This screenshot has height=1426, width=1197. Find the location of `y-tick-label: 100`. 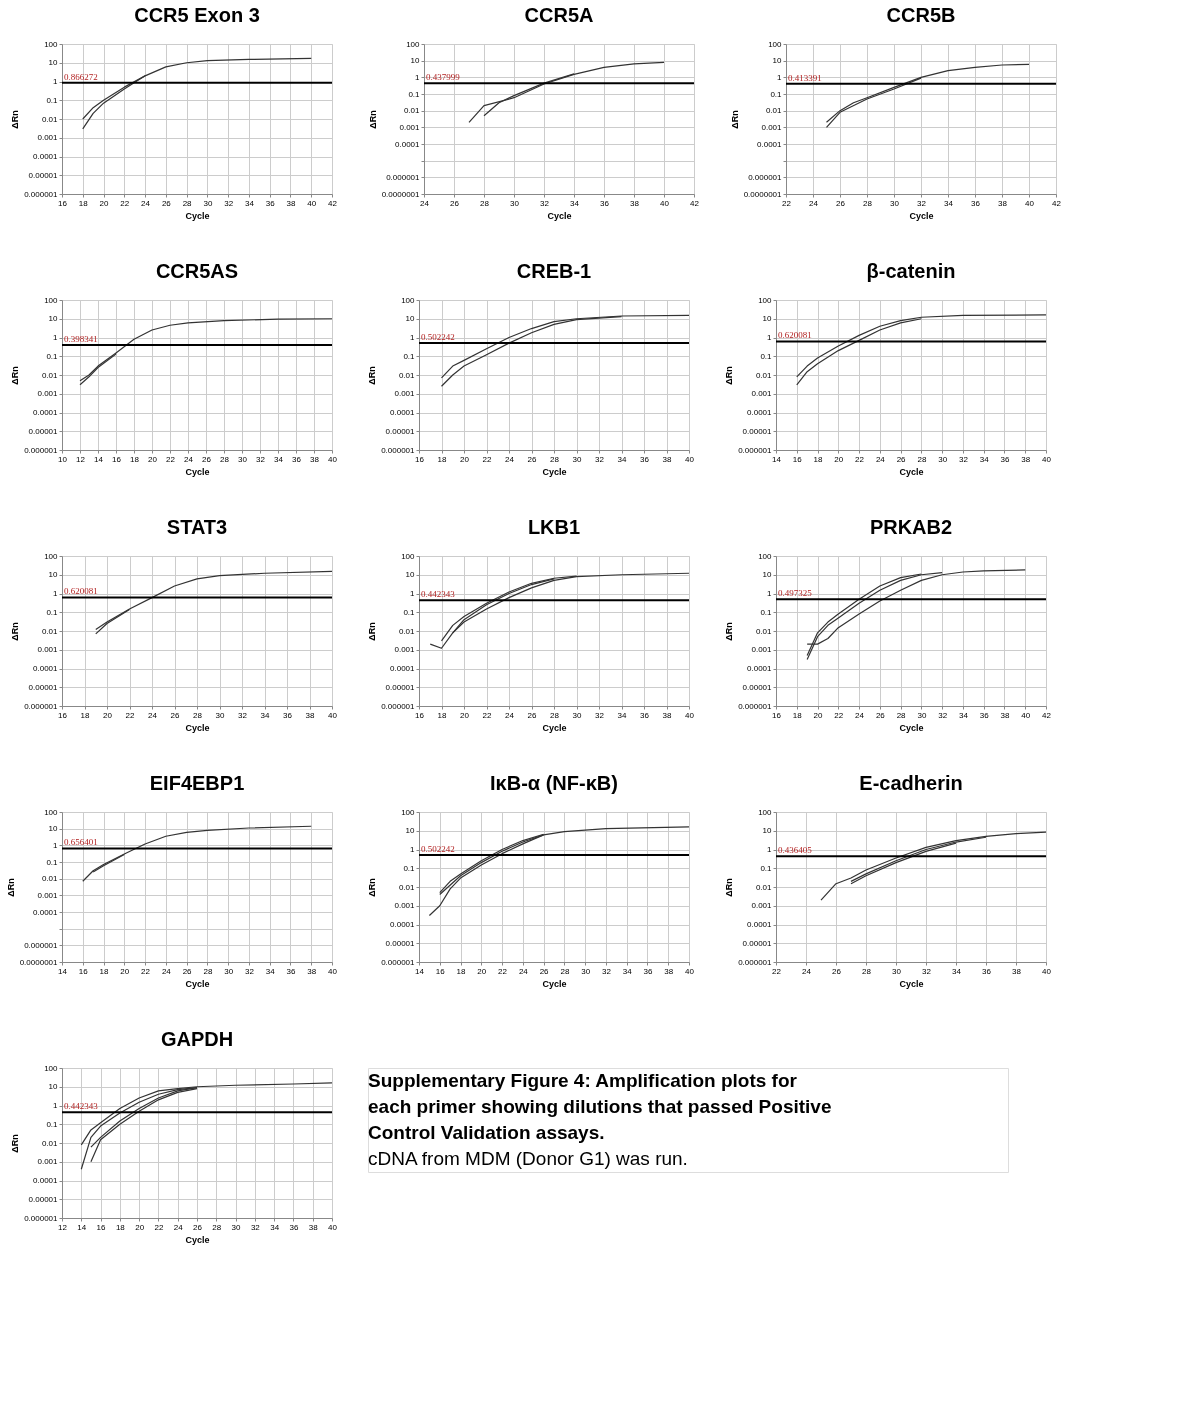

y-tick-label: 100 is located at coordinates (51, 556).